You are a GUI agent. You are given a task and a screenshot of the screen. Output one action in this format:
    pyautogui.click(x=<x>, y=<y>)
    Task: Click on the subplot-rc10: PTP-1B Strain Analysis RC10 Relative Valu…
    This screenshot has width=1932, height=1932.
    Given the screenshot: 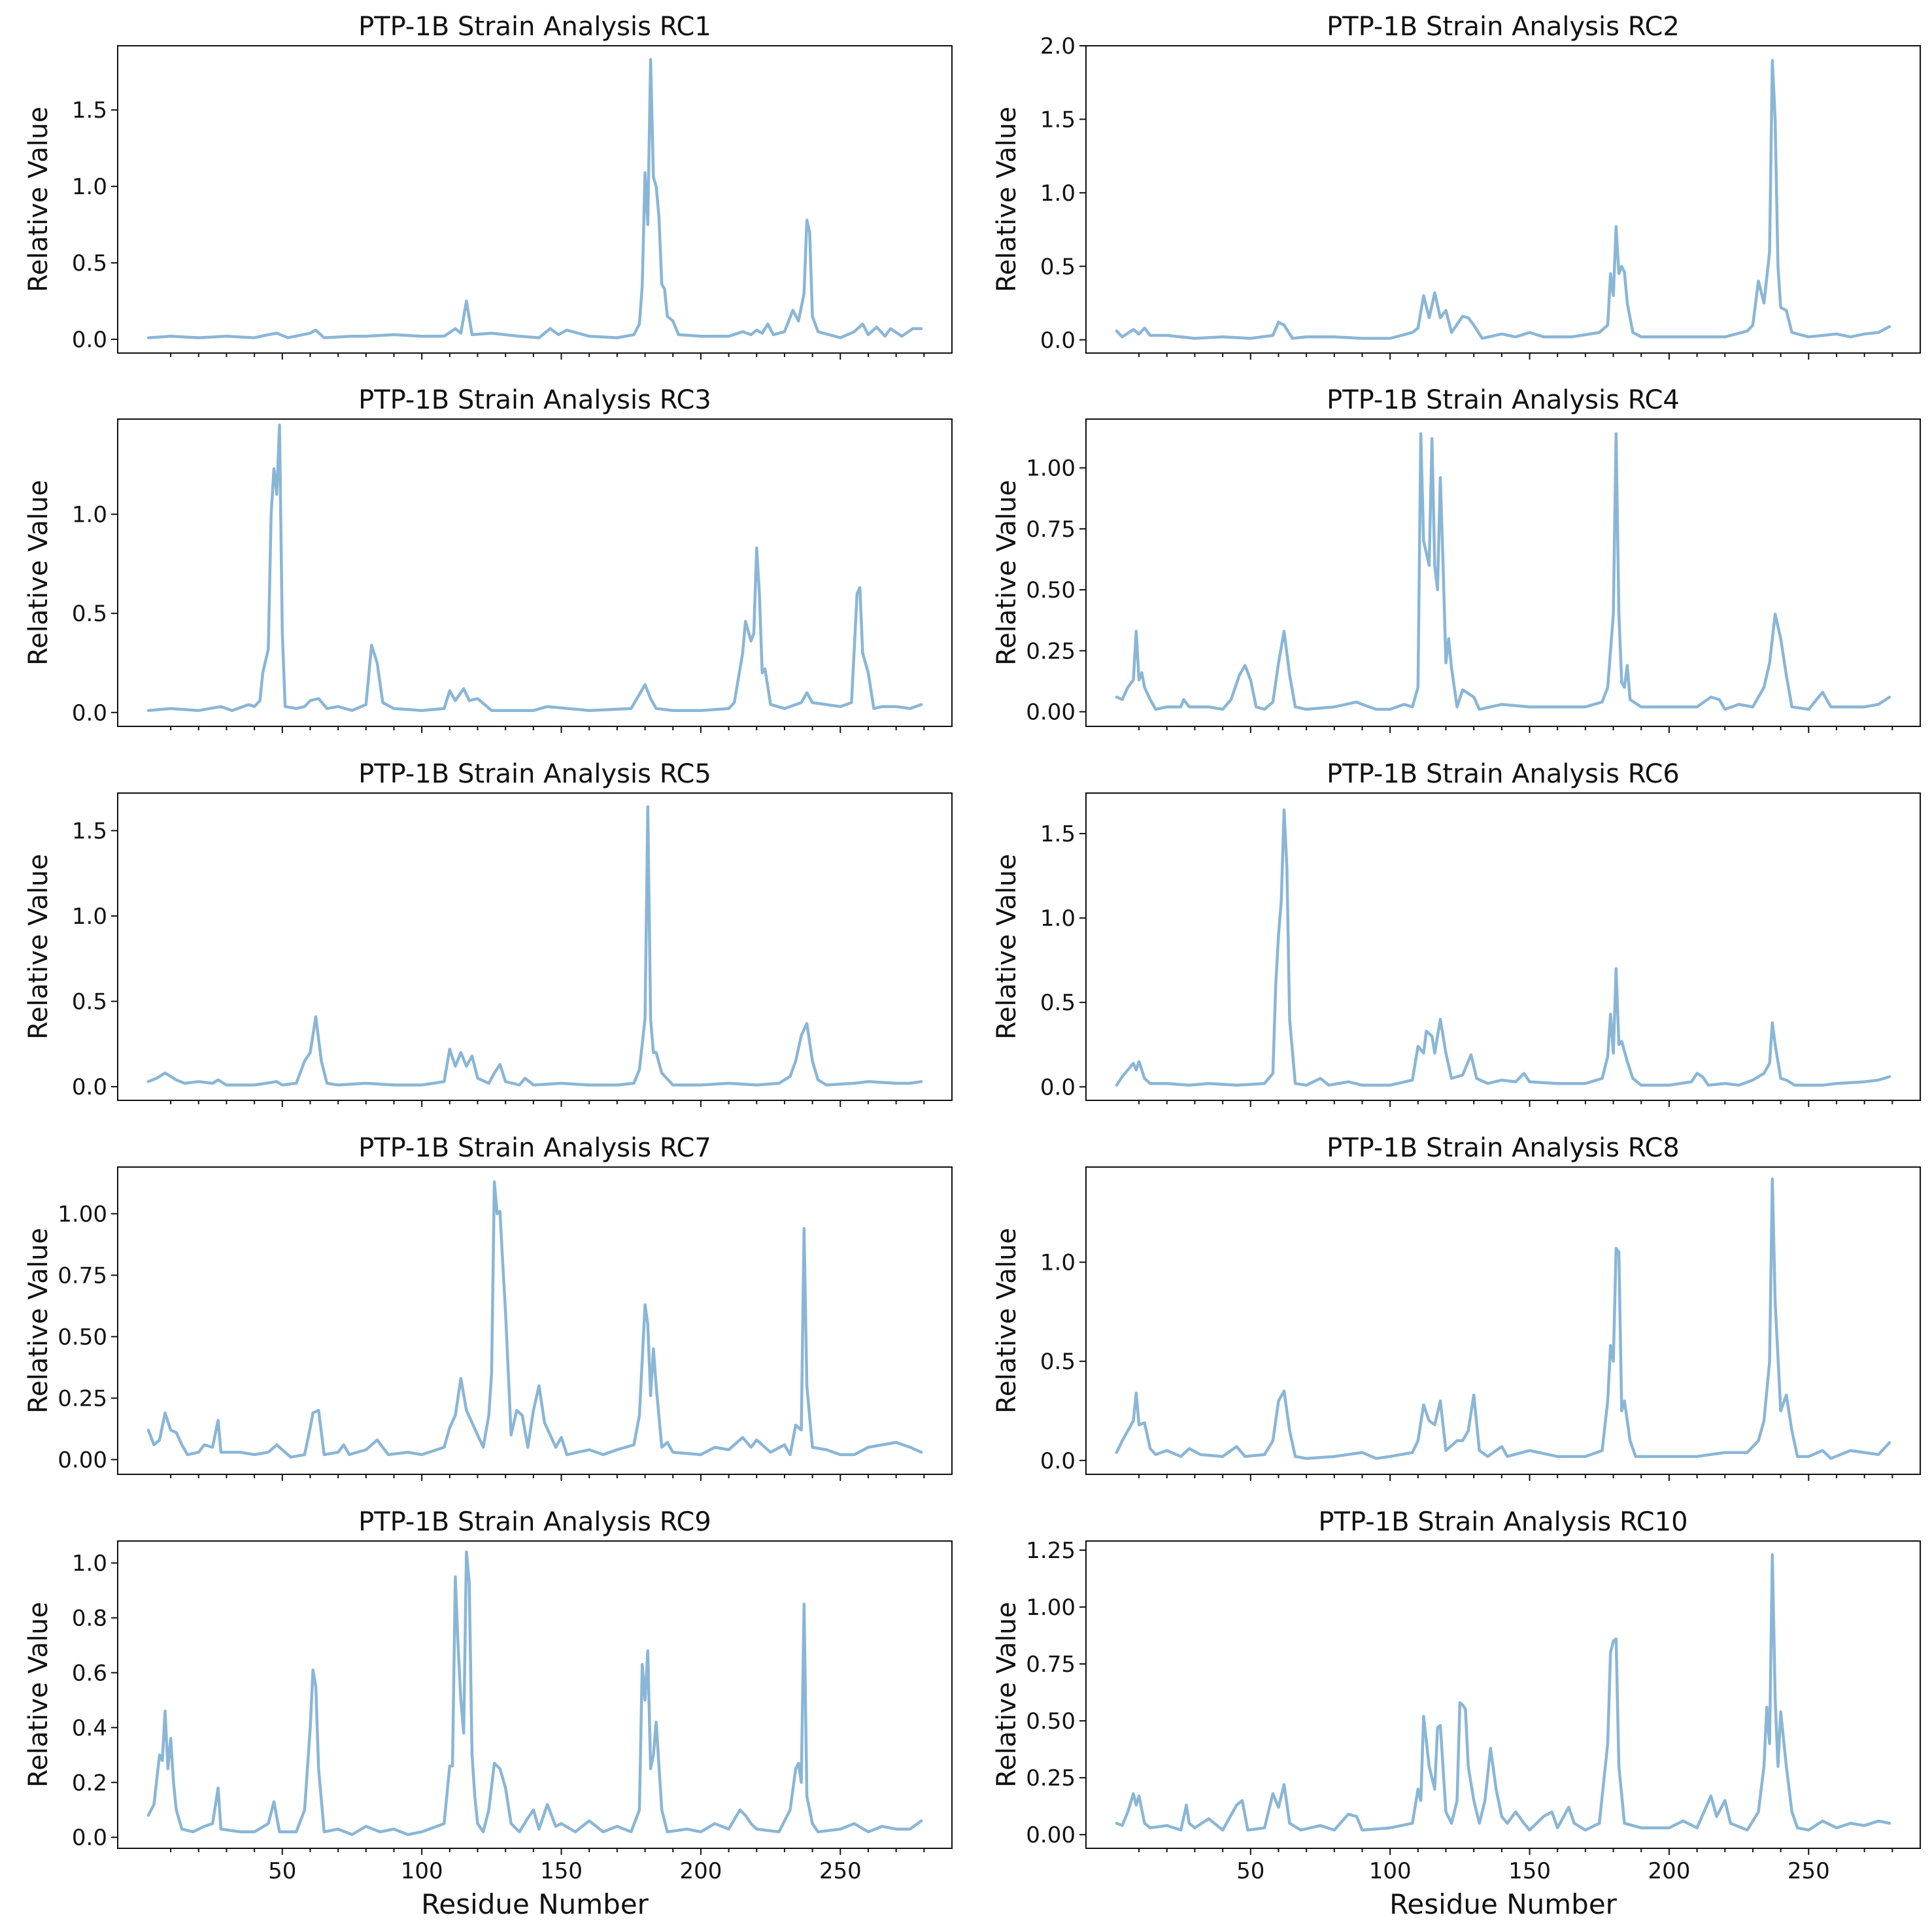 What is the action you would take?
    pyautogui.click(x=1457, y=1713)
    